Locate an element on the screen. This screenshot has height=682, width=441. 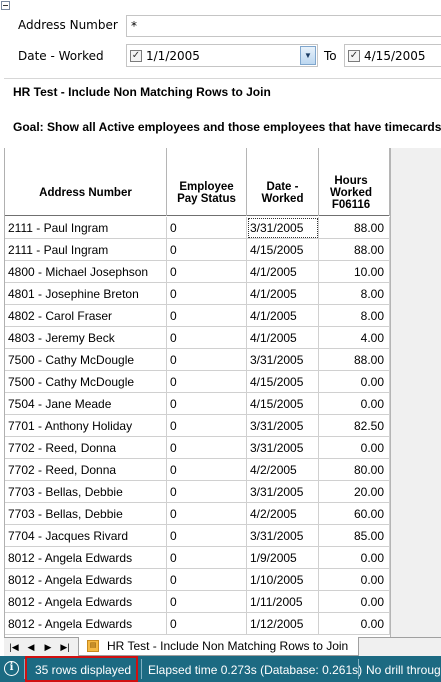
info-icon: i is located at coordinates (11, 668).